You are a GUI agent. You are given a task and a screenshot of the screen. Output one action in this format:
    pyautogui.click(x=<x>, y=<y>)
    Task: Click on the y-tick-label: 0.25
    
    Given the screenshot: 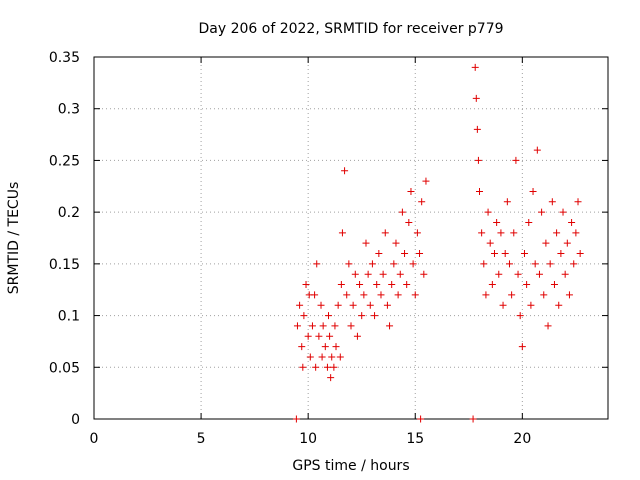 What is the action you would take?
    pyautogui.click(x=64, y=161)
    